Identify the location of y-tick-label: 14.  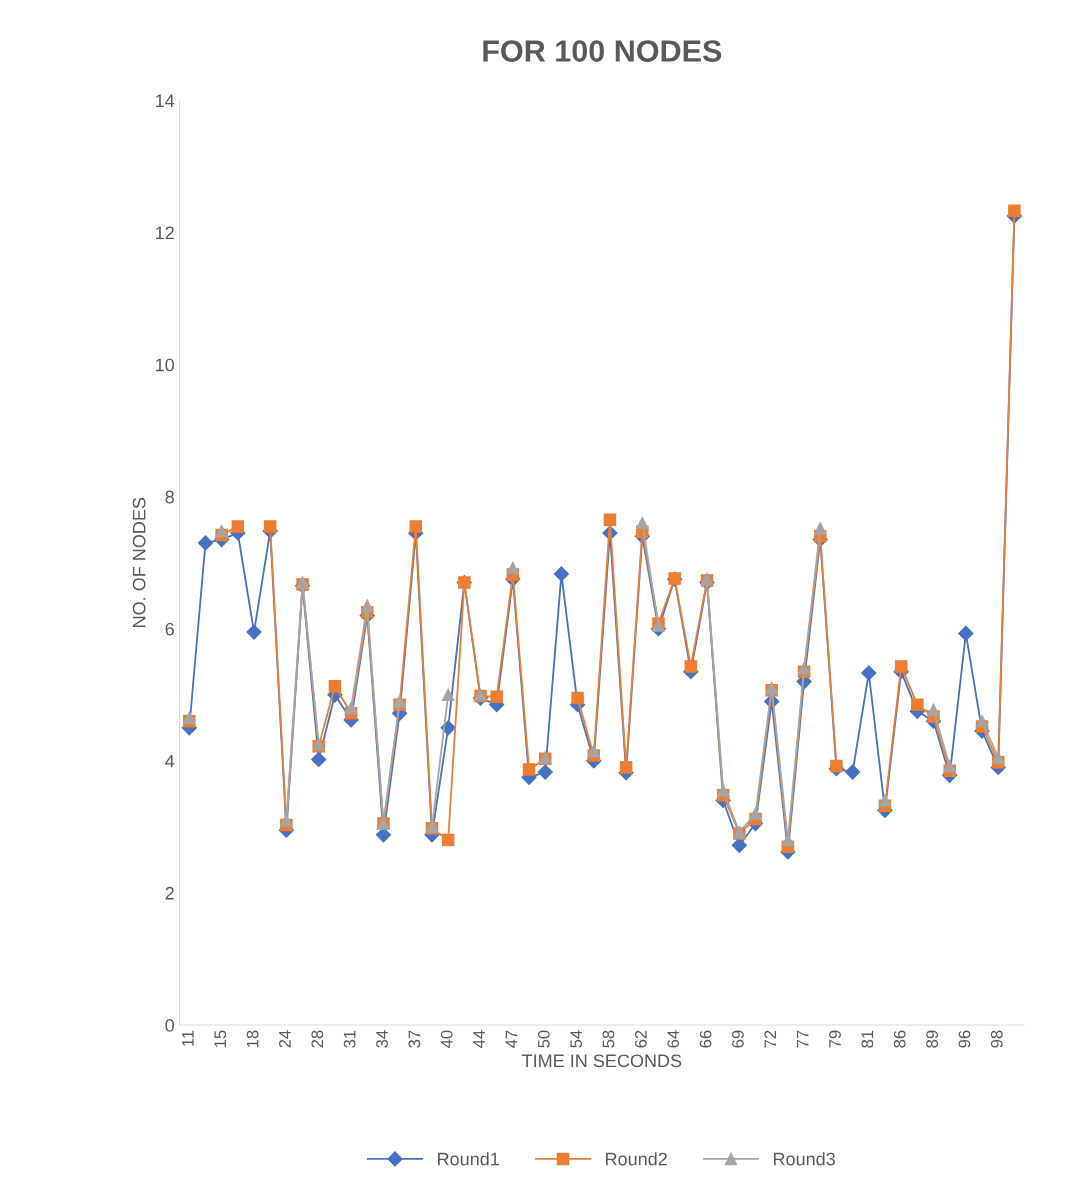
(165, 101).